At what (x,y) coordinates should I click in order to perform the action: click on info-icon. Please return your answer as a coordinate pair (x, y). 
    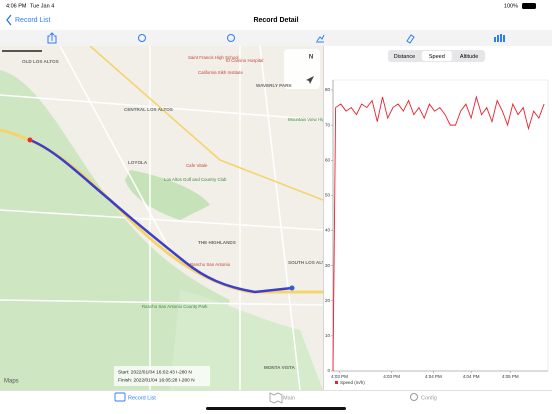
    Looking at the image, I should click on (231, 38).